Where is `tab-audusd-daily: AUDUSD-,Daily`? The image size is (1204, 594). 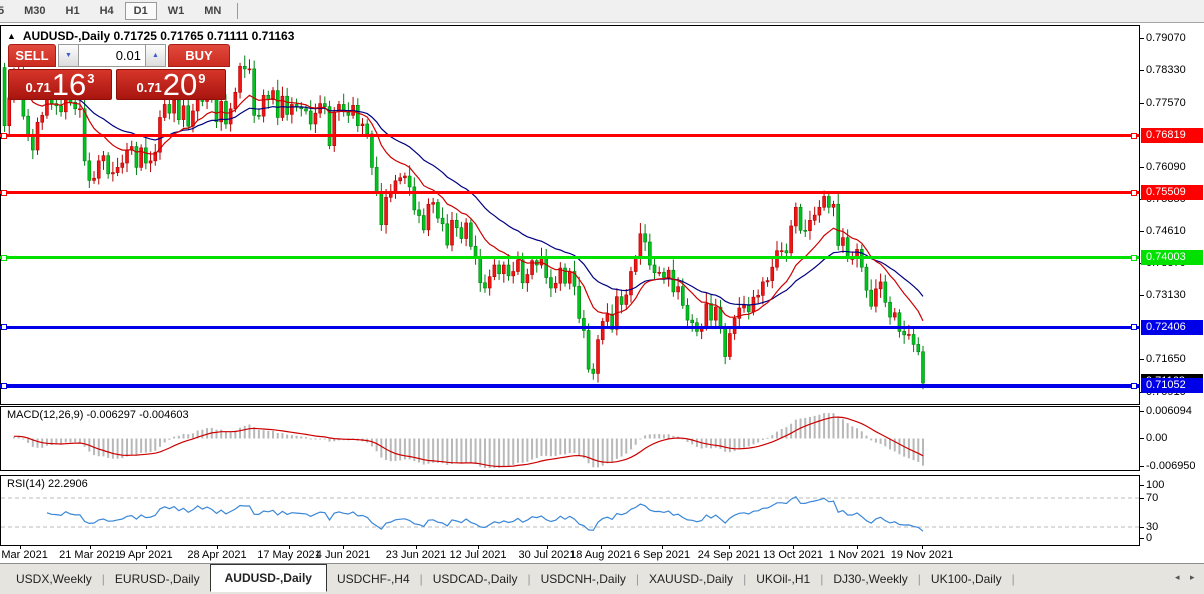
tab-audusd-daily: AUDUSD-,Daily is located at coordinates (268, 578).